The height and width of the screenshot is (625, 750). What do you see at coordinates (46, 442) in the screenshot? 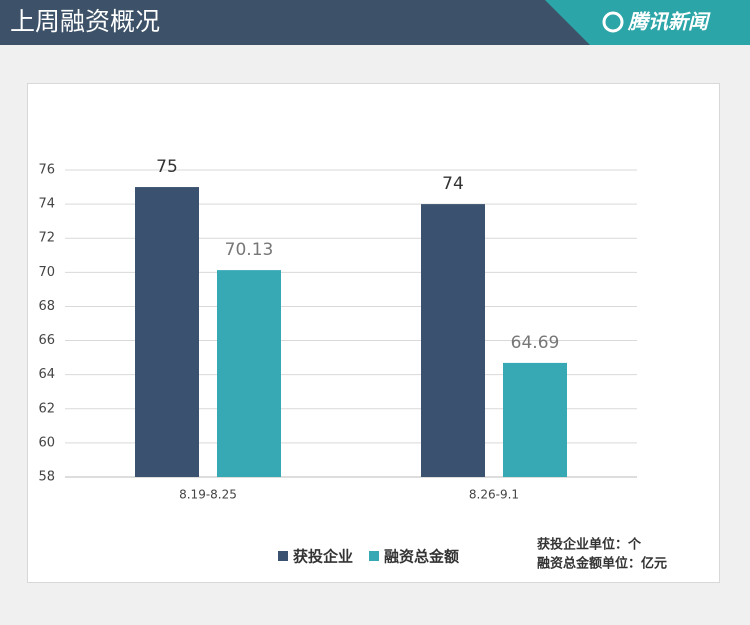
I see `y-tick-label: 60` at bounding box center [46, 442].